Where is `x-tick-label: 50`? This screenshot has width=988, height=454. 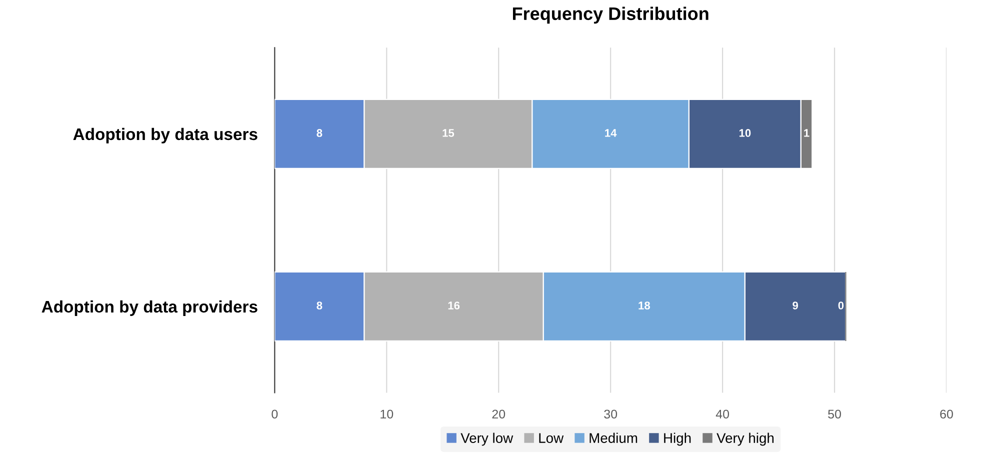 x-tick-label: 50 is located at coordinates (834, 414).